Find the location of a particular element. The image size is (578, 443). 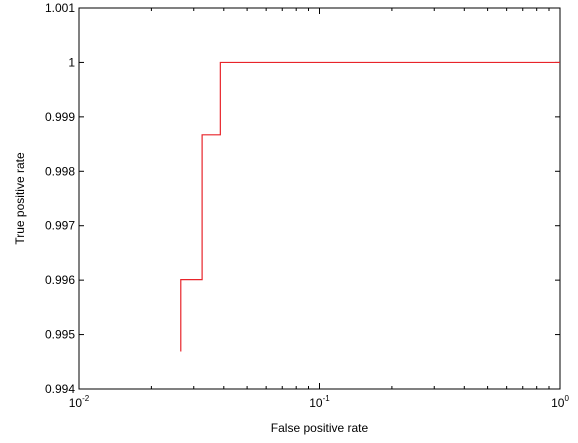

y-tick-label: 0.999 is located at coordinates (60, 117).